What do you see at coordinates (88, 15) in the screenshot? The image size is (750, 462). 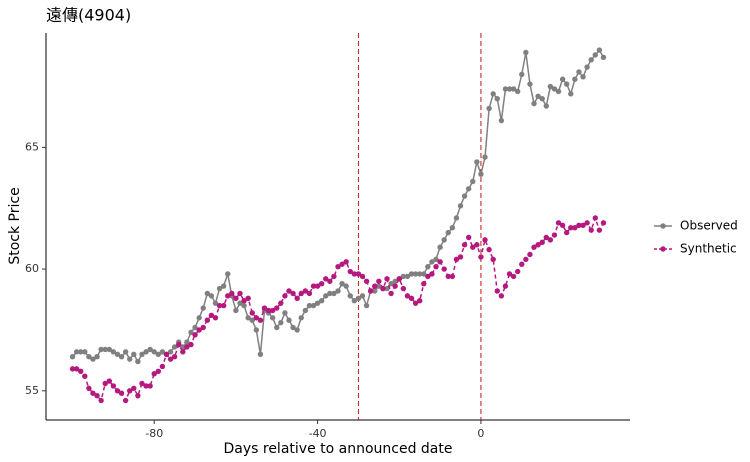 I see `chart-title: 遠傳(4904)` at bounding box center [88, 15].